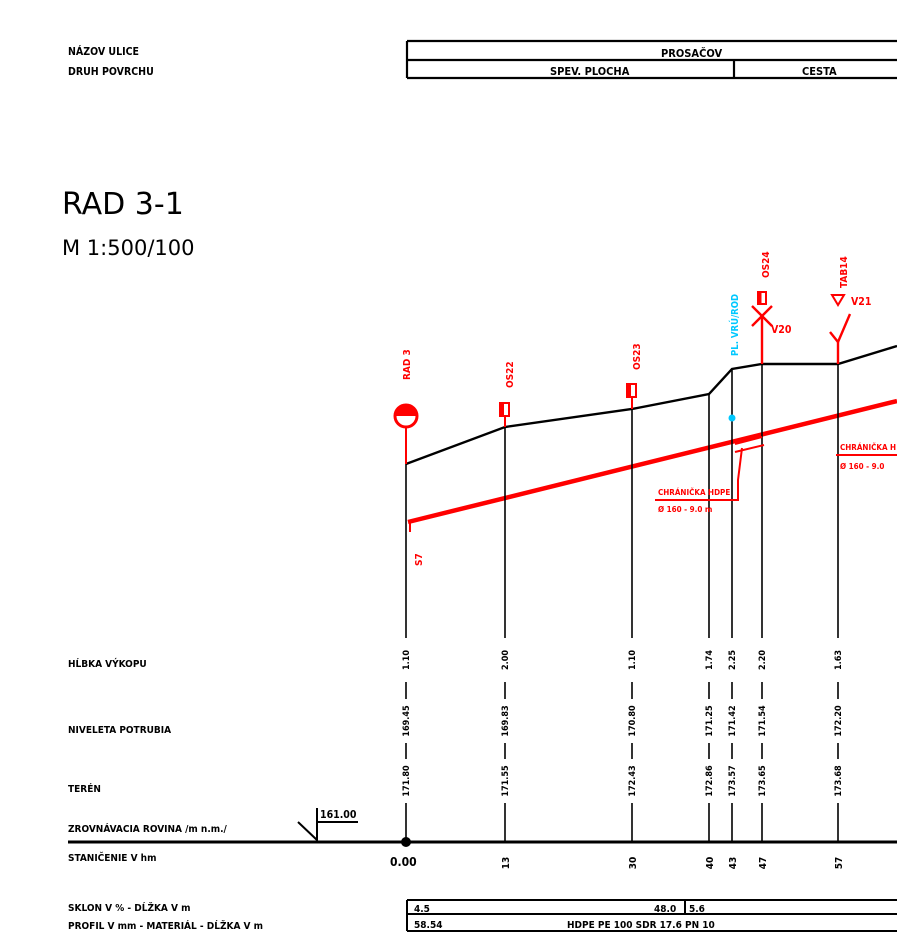 The image size is (897, 937). What do you see at coordinates (651, 915) in the screenshot?
I see `bottom-table` at bounding box center [651, 915].